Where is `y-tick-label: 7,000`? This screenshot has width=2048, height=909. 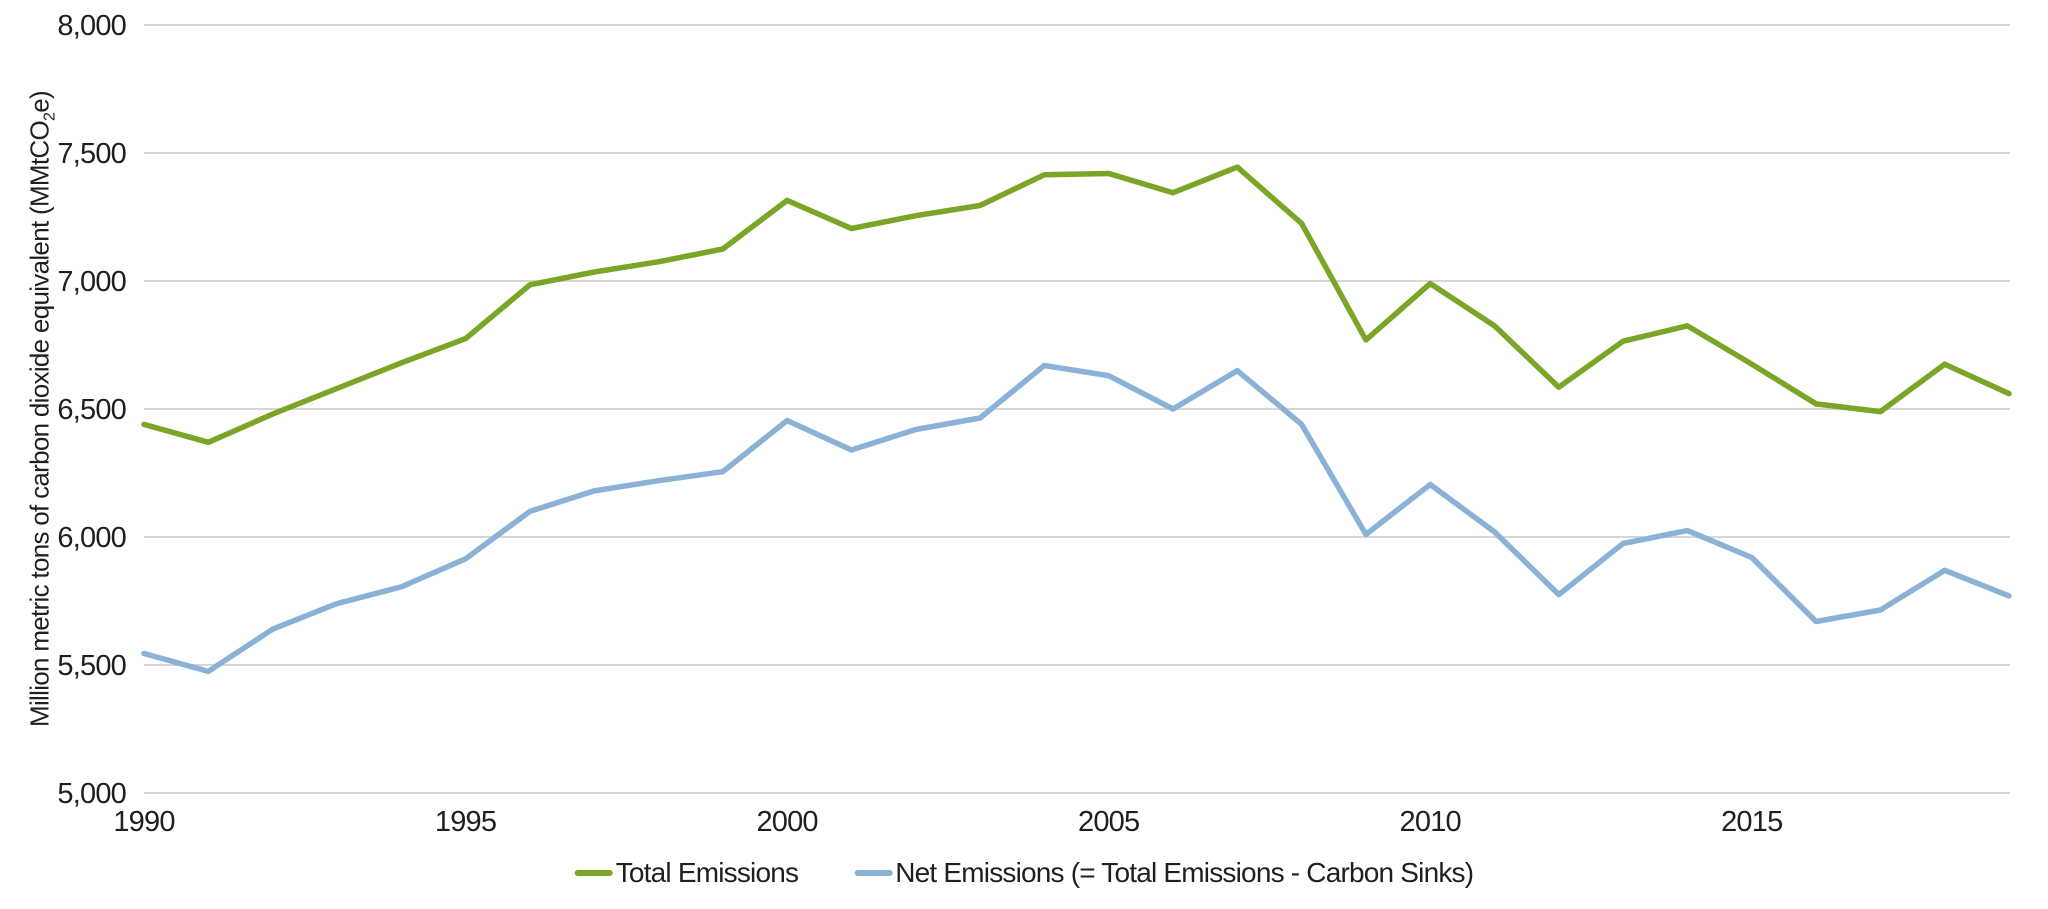
y-tick-label: 7,000 is located at coordinates (91, 282).